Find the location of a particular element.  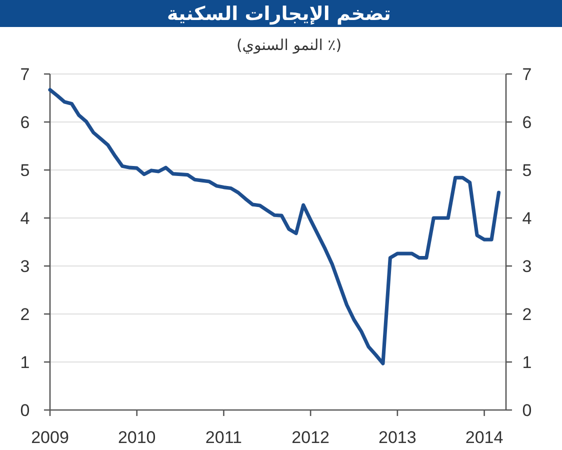

y-tick-label: 6 is located at coordinates (25, 122).